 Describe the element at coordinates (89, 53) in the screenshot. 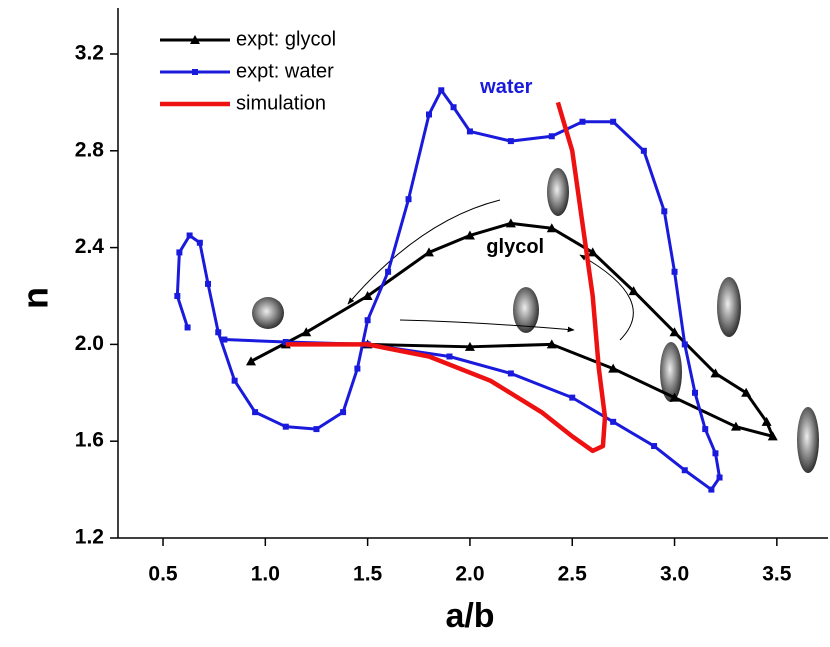

I see `y-tick-label: 3.2` at that location.